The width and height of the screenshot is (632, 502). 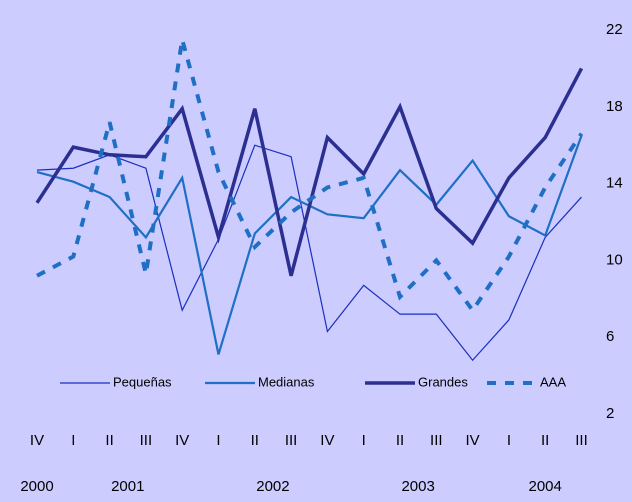 What do you see at coordinates (36, 486) in the screenshot?
I see `year-label: 2000` at bounding box center [36, 486].